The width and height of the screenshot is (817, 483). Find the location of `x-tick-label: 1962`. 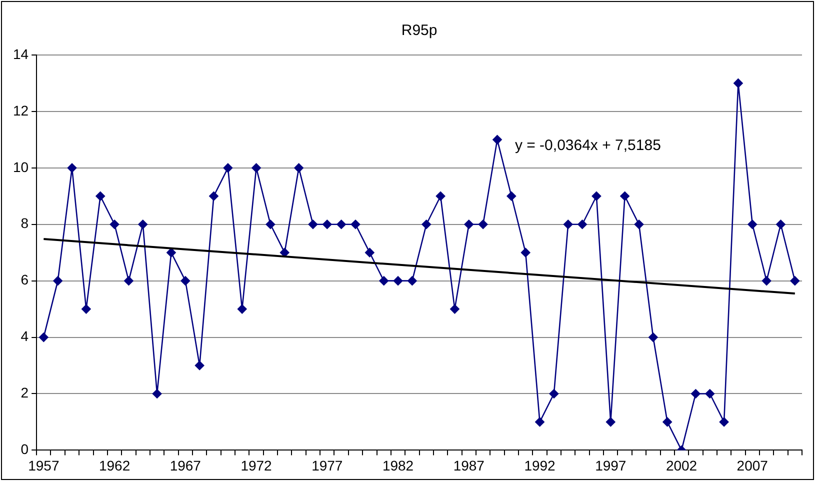

x-tick-label: 1962 is located at coordinates (114, 465).